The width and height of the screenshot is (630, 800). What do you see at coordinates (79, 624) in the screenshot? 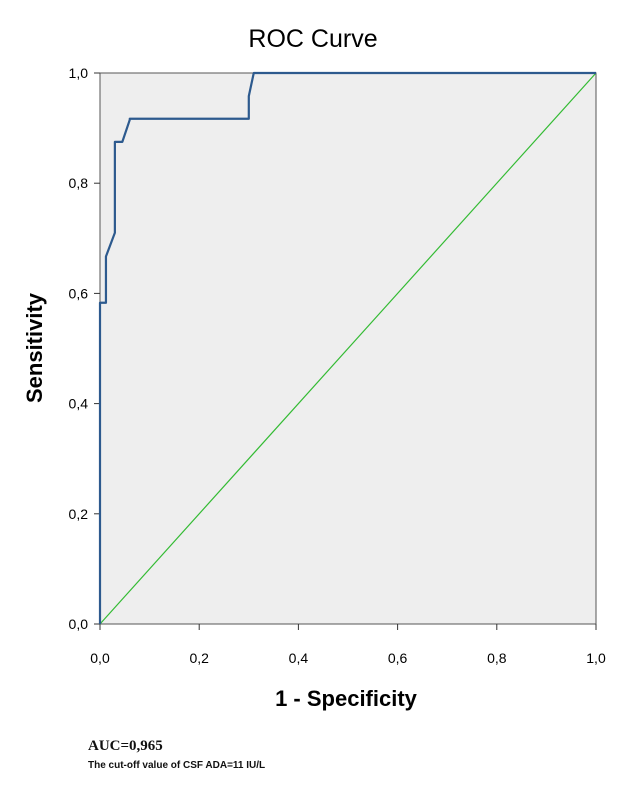
I see `y-tick-label: 0,0` at bounding box center [79, 624].